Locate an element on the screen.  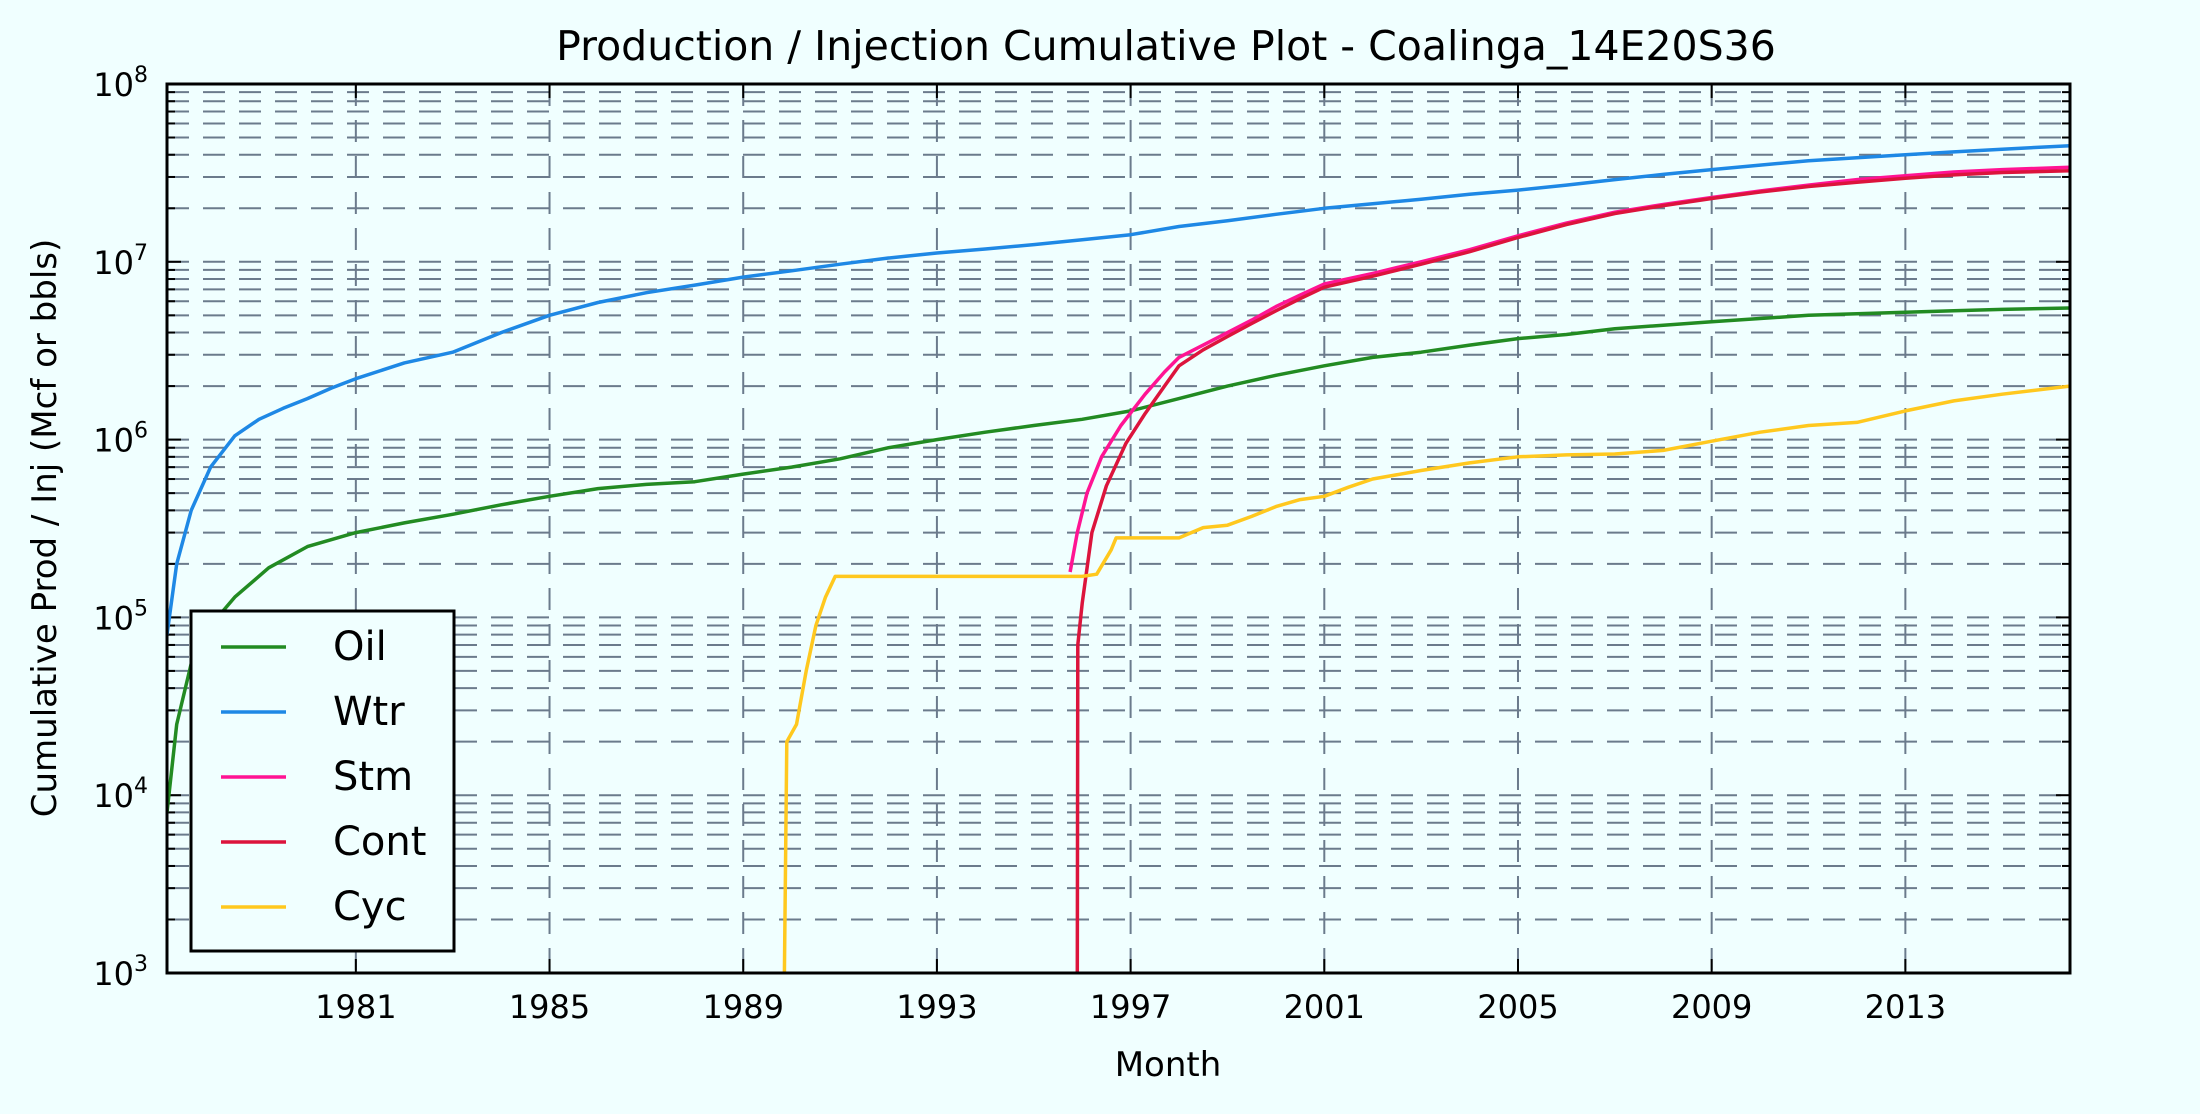
legend: Oil Wtr Stm Cont Cyc is located at coordinates (322, 781).